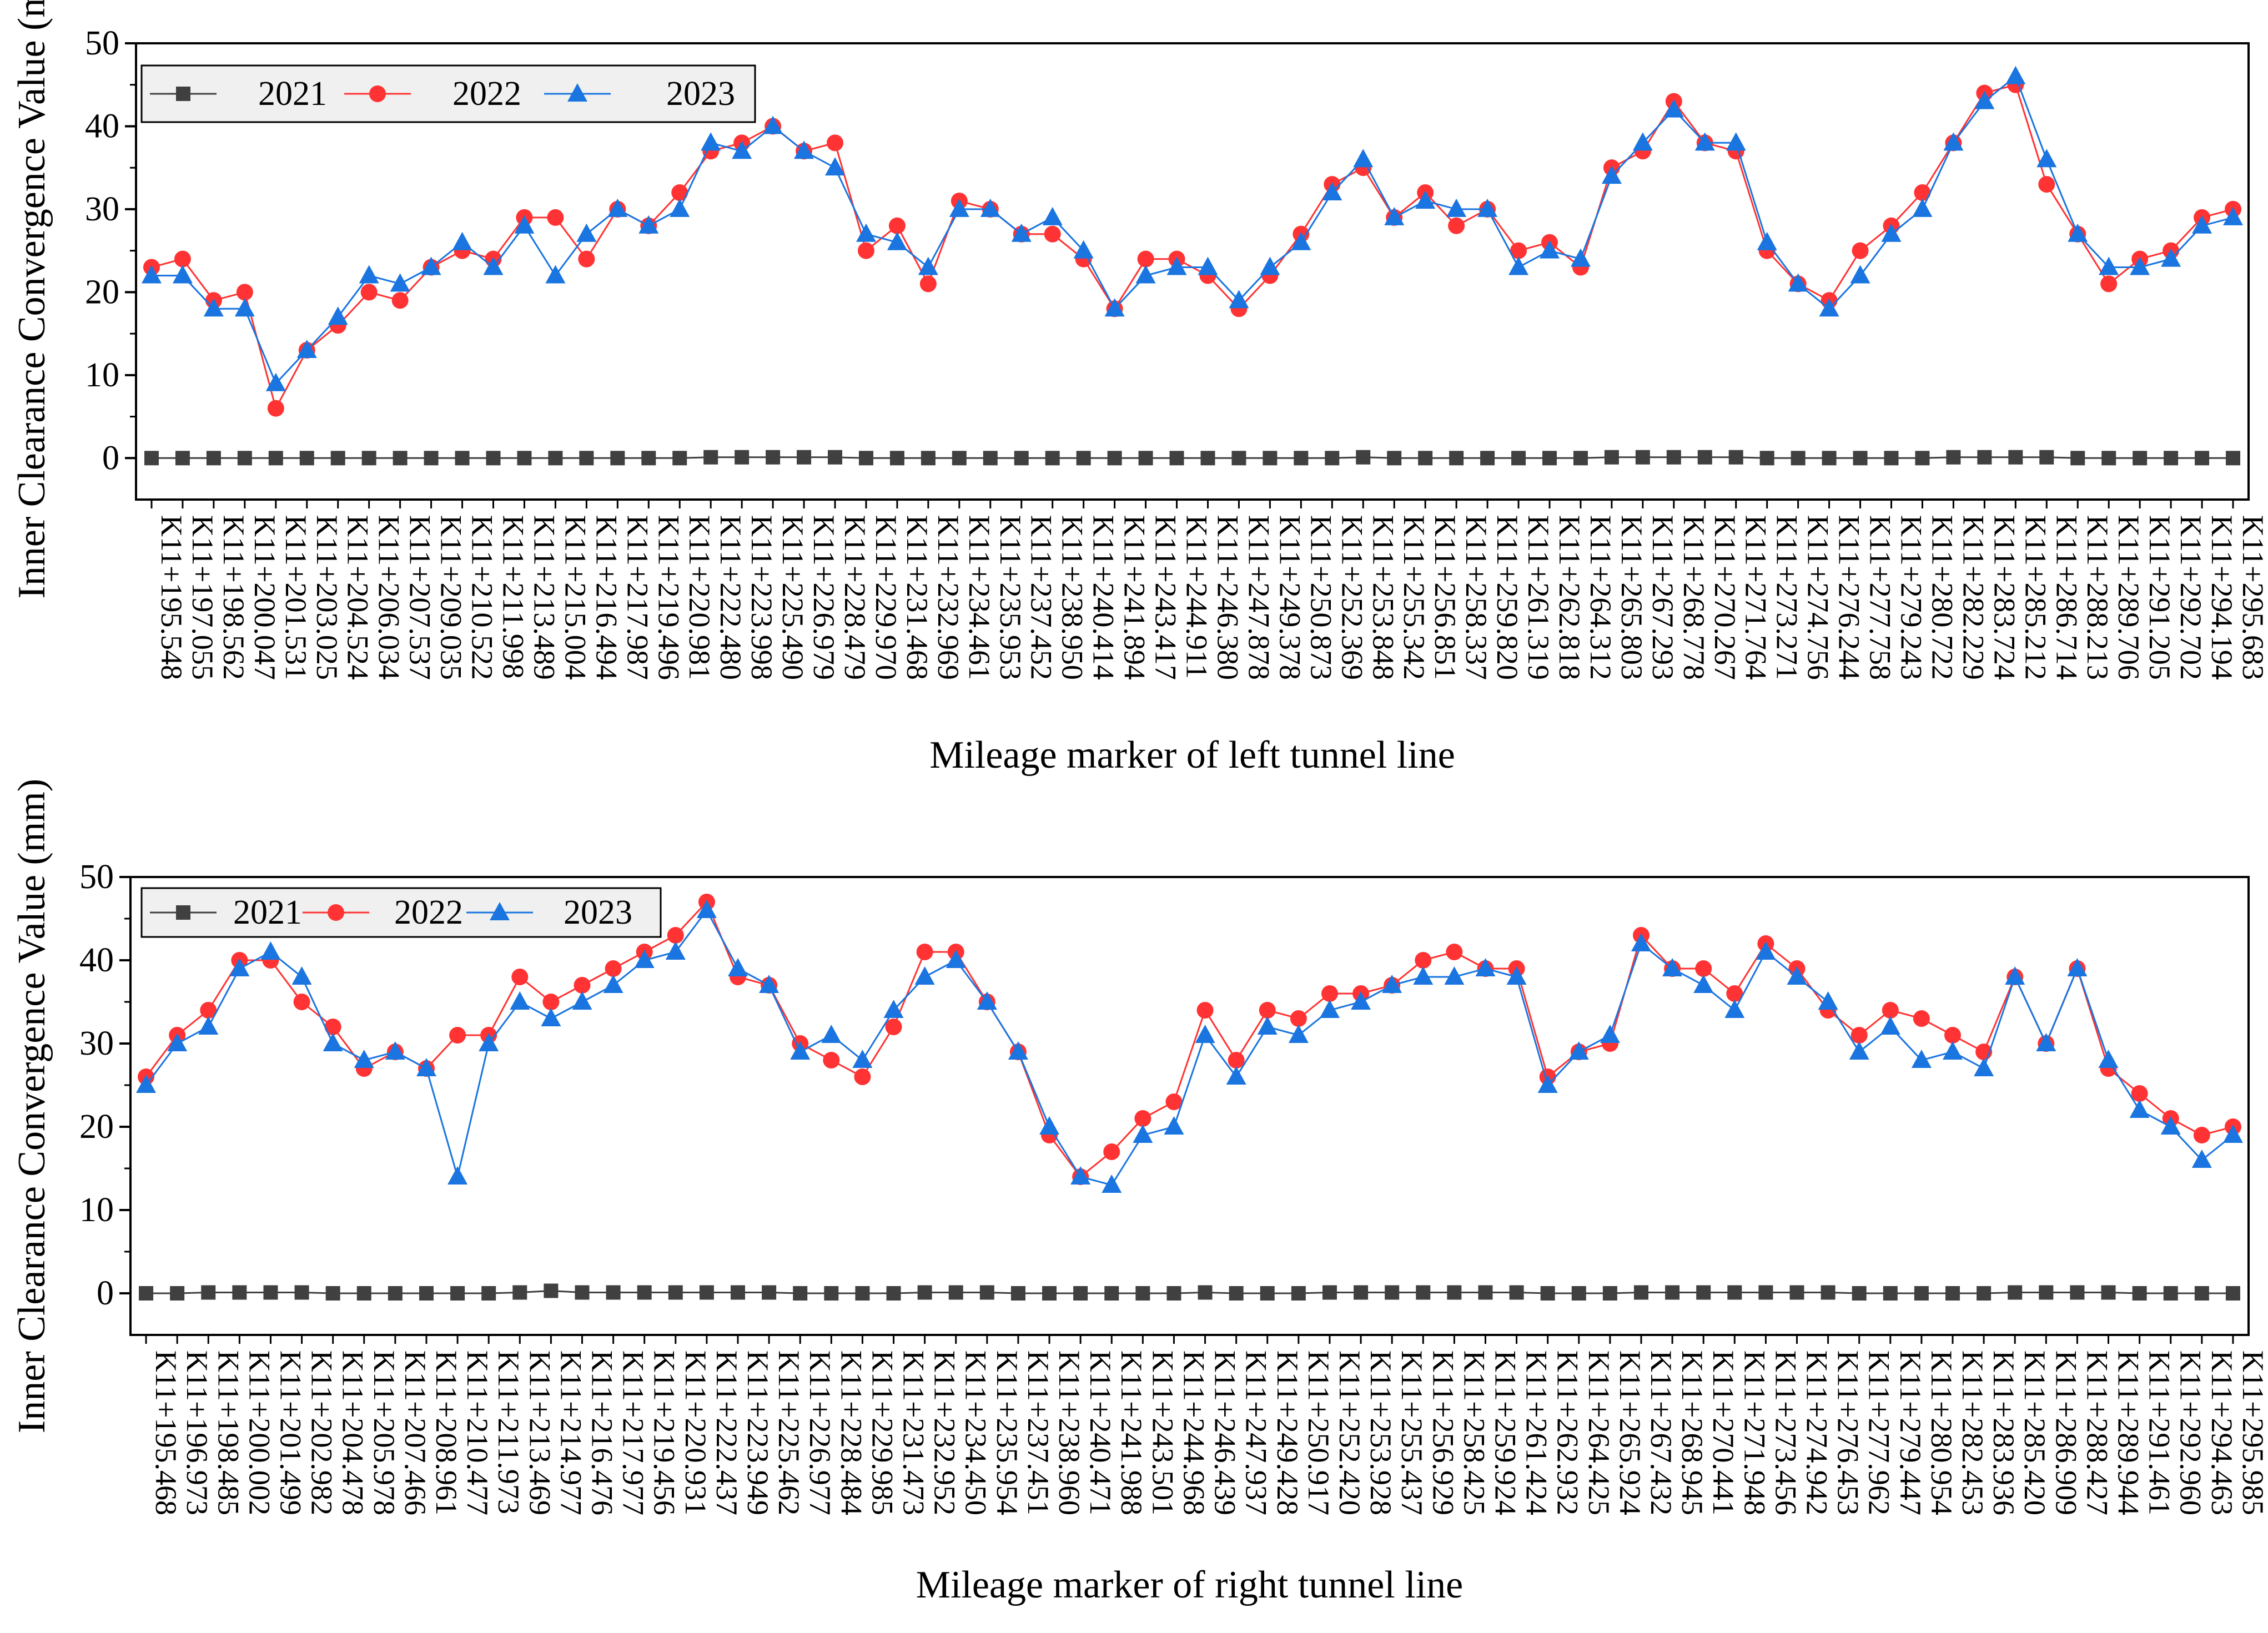 The image size is (2268, 1633). Describe the element at coordinates (1381, 1432) in the screenshot. I see `x-tick-label: K11+253.928` at that location.